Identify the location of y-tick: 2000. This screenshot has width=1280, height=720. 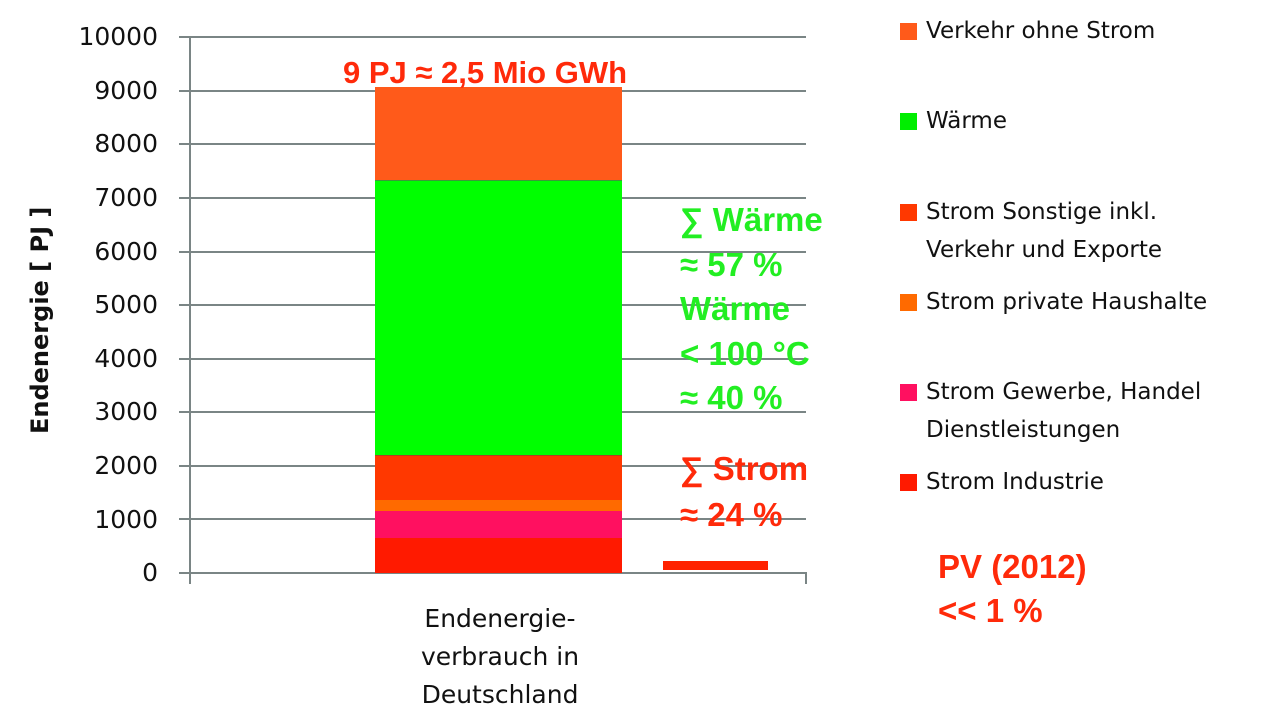
(126, 465).